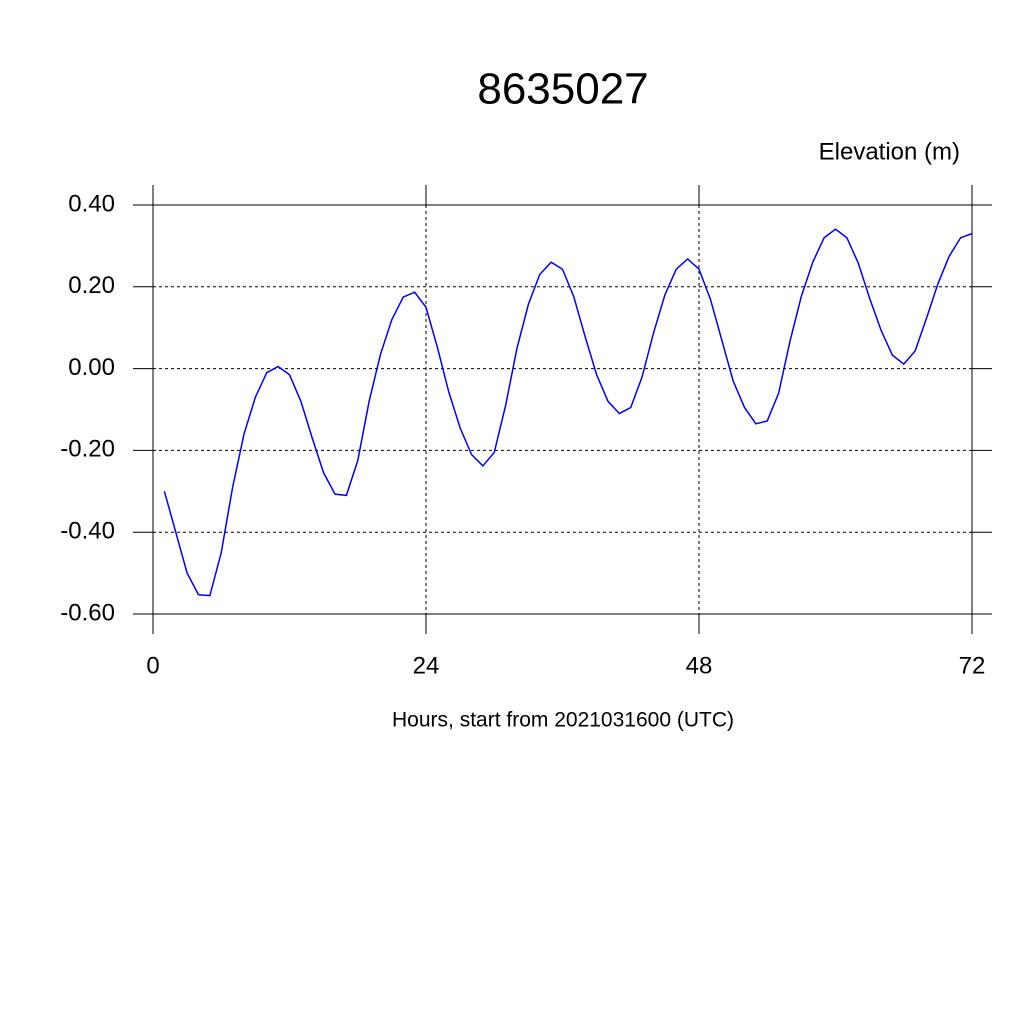 The width and height of the screenshot is (1024, 1024). What do you see at coordinates (563, 720) in the screenshot?
I see `x-axis-label: Hours, start from 2021031600 (UTC)` at bounding box center [563, 720].